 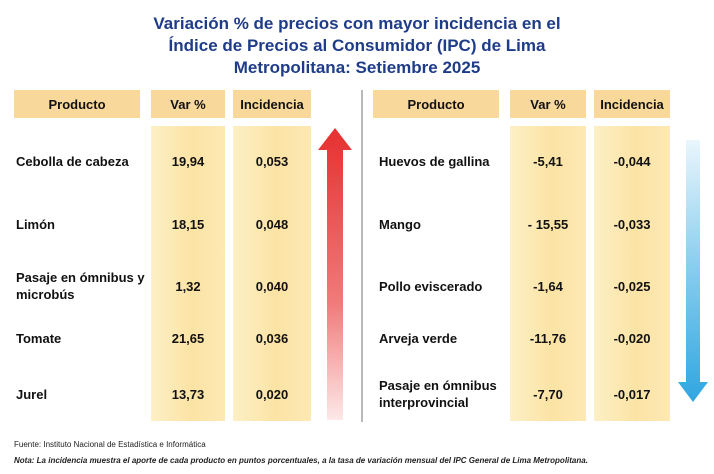 What do you see at coordinates (272, 104) in the screenshot?
I see `left-header-incidencia: Incidencia` at bounding box center [272, 104].